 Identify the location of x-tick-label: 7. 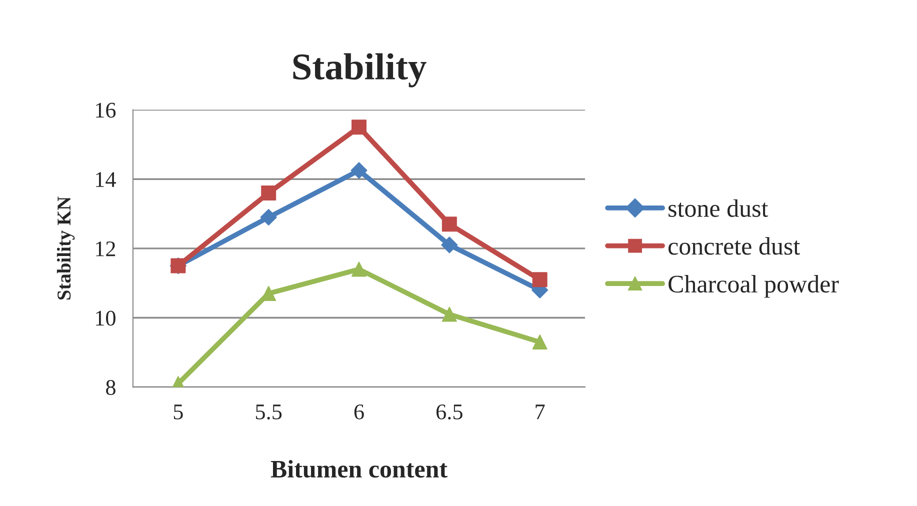
(540, 412).